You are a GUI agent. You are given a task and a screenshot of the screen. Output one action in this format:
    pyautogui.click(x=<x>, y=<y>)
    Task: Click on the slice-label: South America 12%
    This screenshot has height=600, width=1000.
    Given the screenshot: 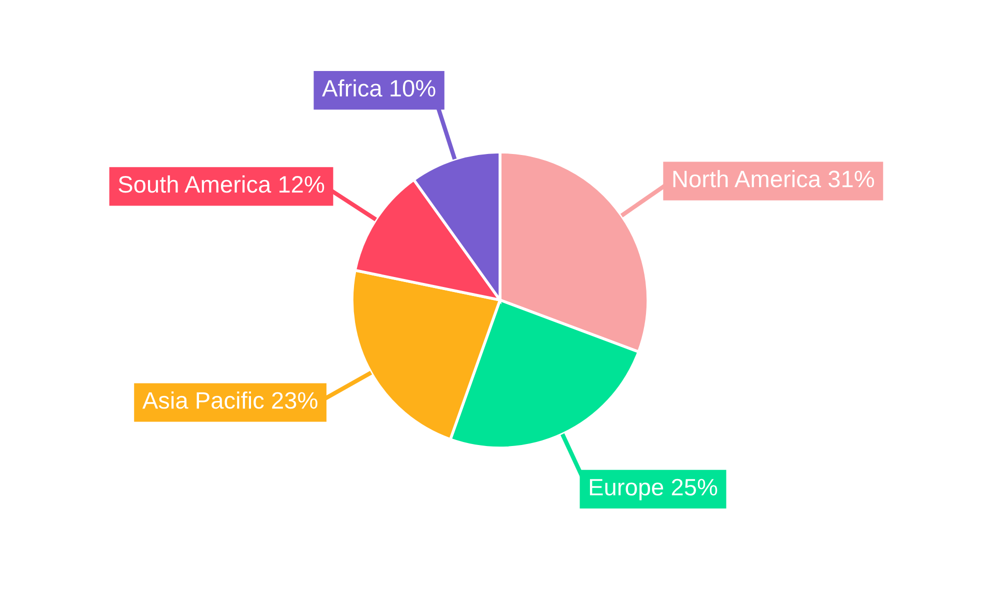 What is the action you would take?
    pyautogui.click(x=221, y=184)
    